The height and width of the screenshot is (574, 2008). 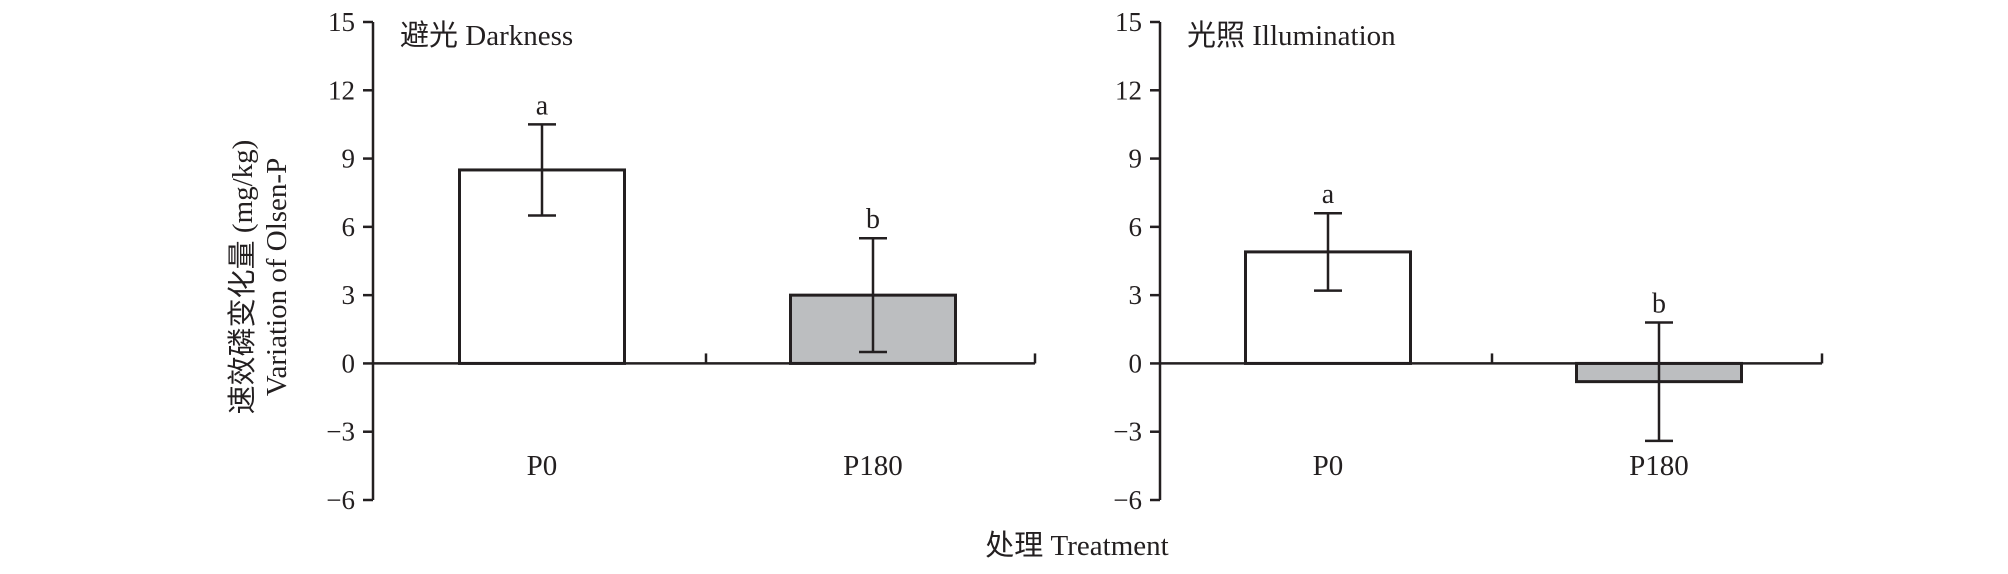 I want to click on y-axis-title: 速效磷变化量 (mg/kg) Variation of Olsen-P, so click(x=259, y=277).